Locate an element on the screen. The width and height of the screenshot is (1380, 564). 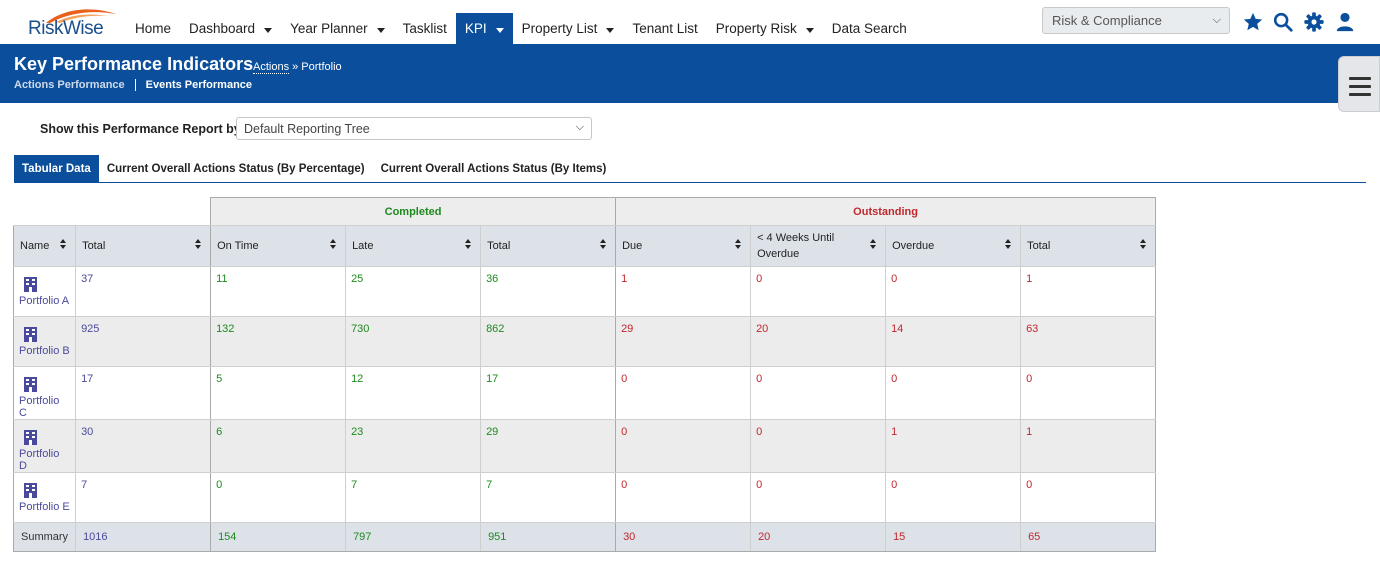
nav-item-dashboard: Dashboard is located at coordinates (230, 29).